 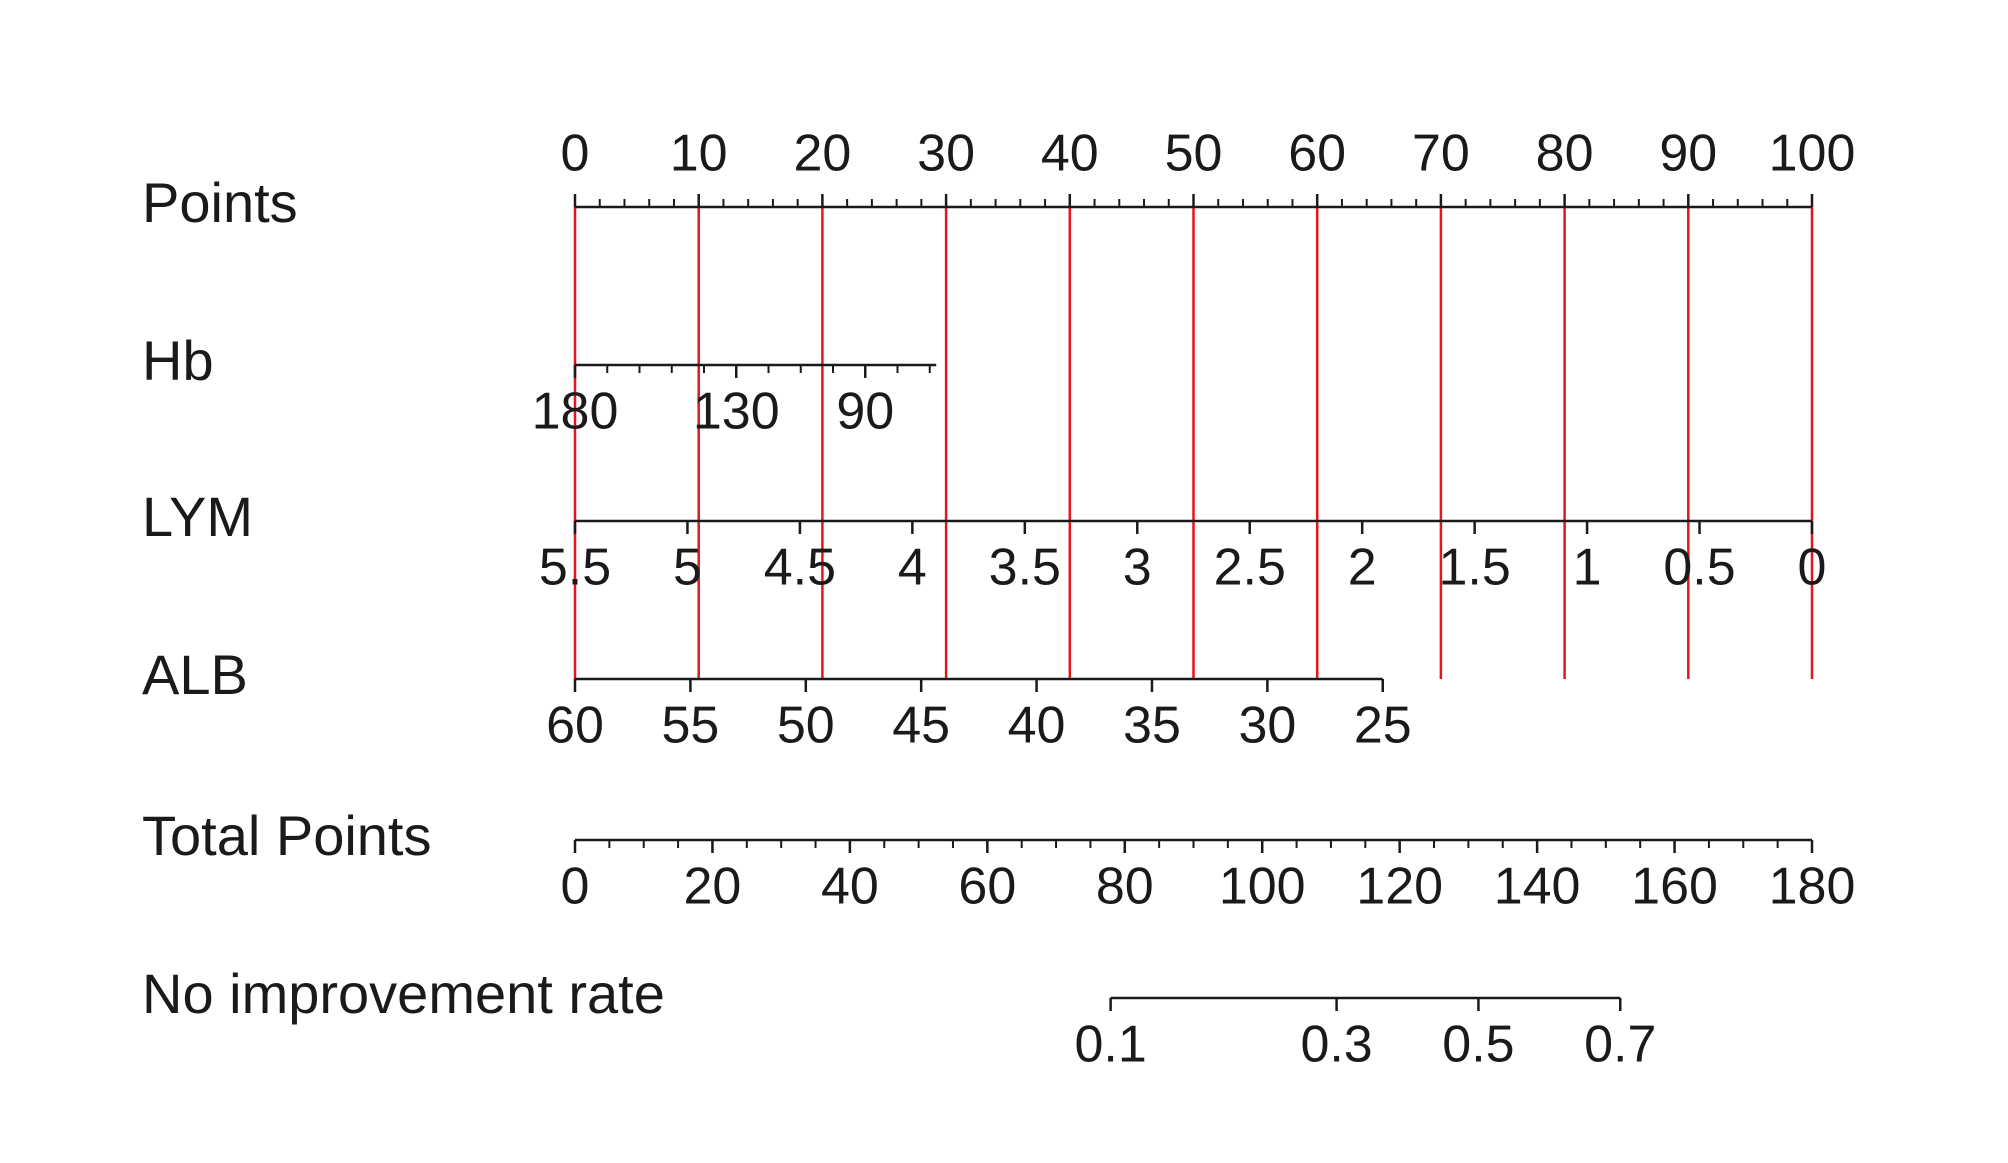 I want to click on row-label: No improvement rate, so click(x=403, y=993).